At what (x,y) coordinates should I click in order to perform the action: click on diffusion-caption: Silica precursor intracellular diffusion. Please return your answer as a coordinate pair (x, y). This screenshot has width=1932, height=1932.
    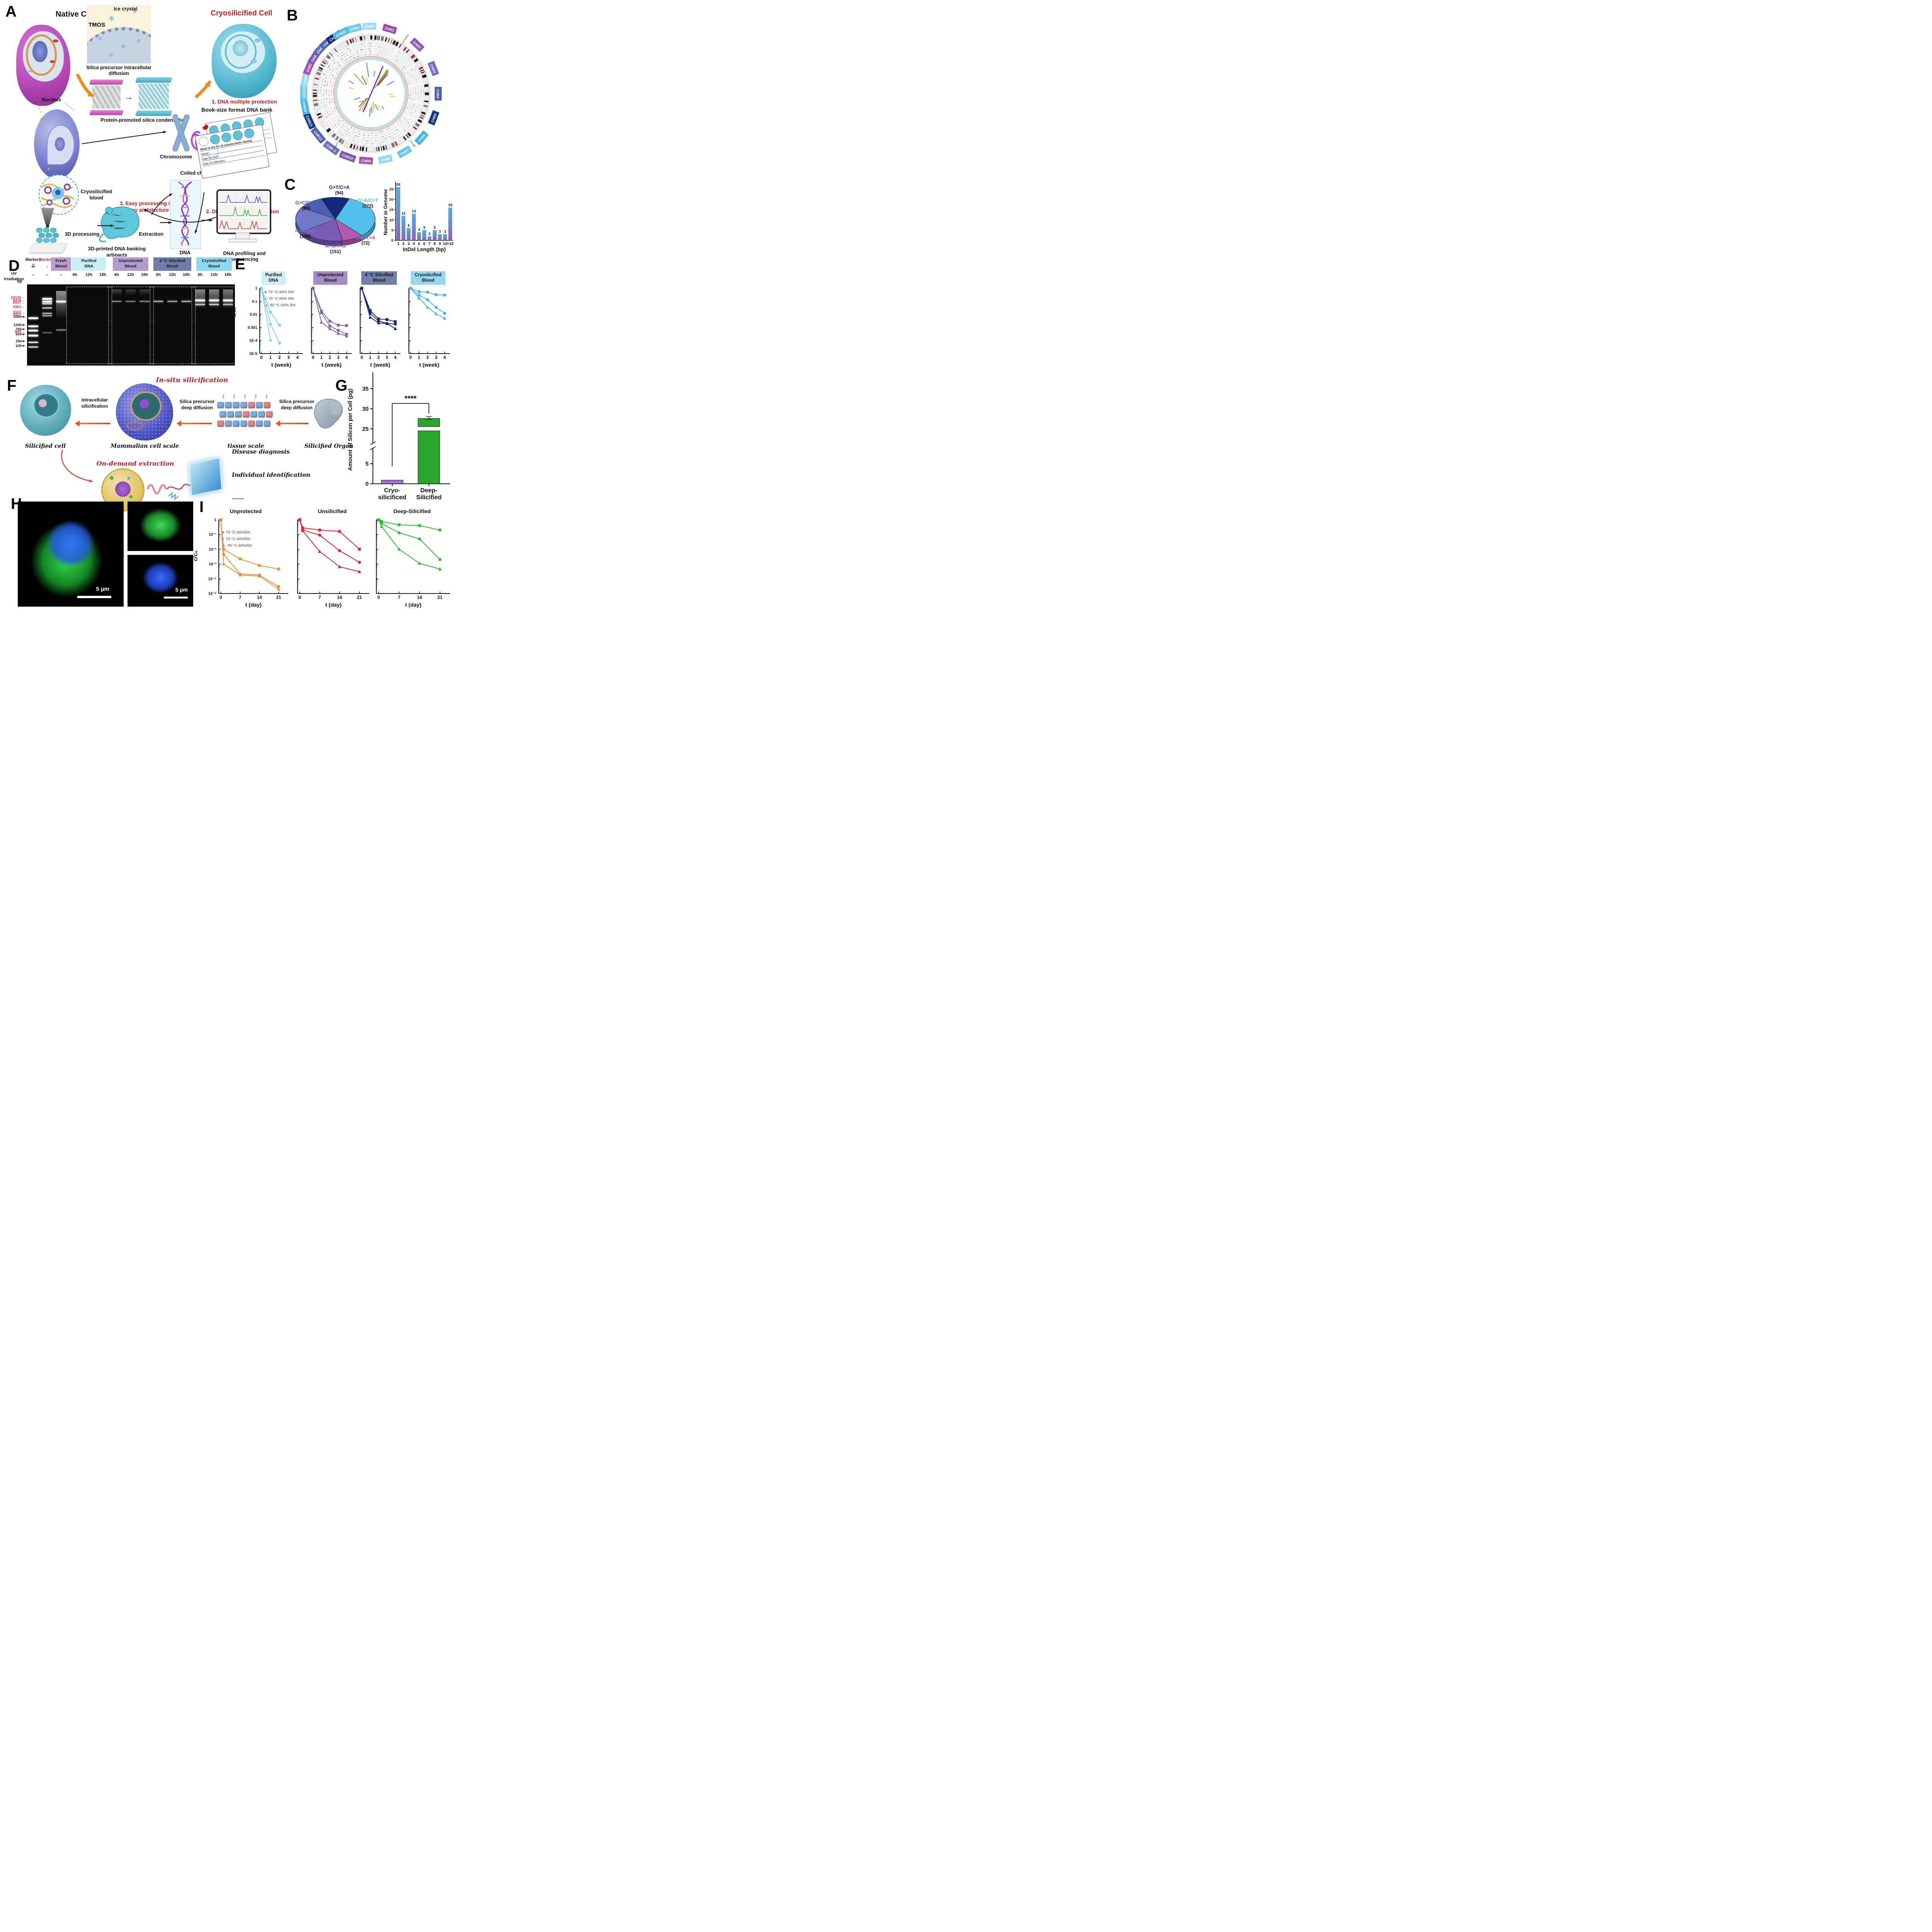
    Looking at the image, I should click on (119, 70).